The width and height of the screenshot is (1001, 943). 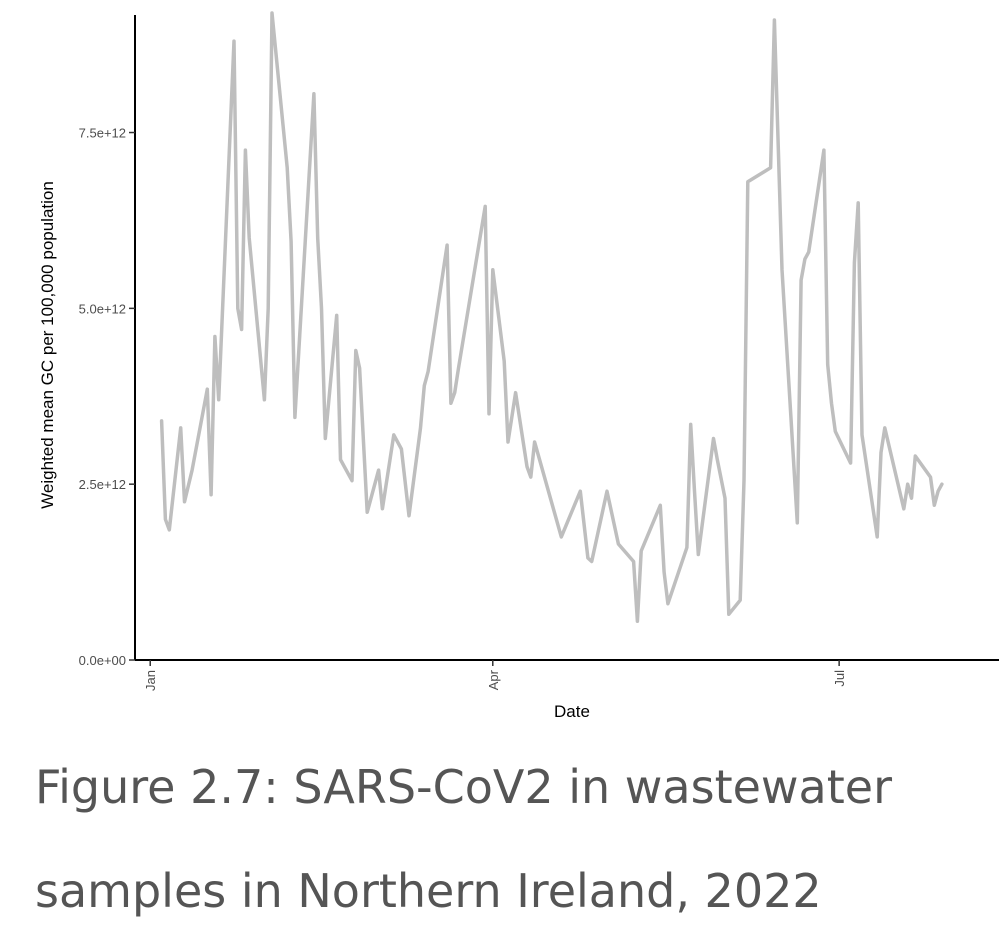 What do you see at coordinates (47, 345) in the screenshot?
I see `y-axis-title: Weighted mean GC per 100,000 population` at bounding box center [47, 345].